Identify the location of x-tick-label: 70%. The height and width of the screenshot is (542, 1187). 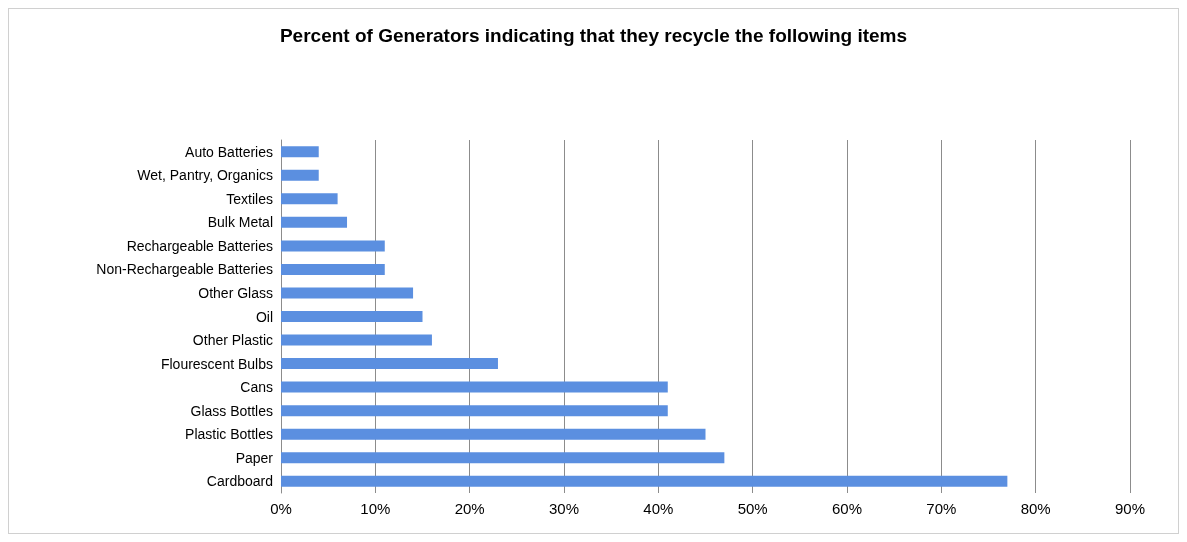
(941, 508).